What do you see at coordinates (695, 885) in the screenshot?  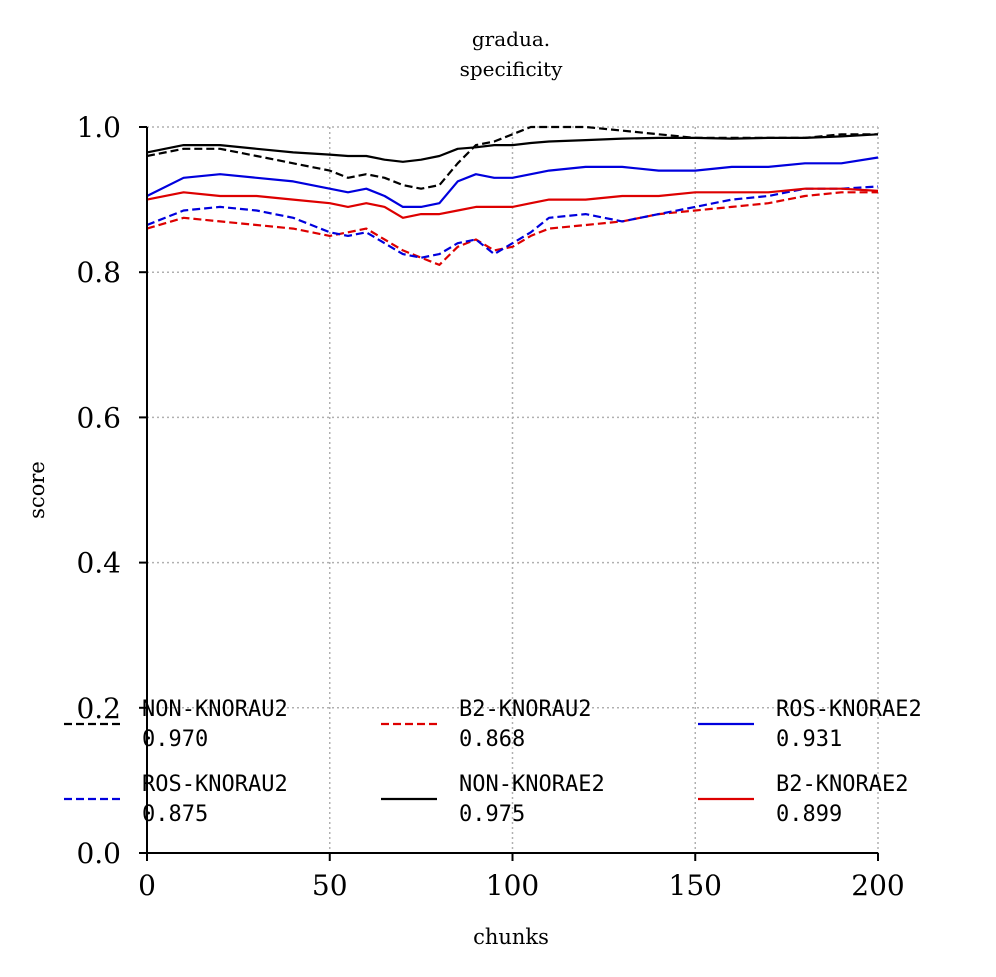 I see `x-tick-label: 150` at bounding box center [695, 885].